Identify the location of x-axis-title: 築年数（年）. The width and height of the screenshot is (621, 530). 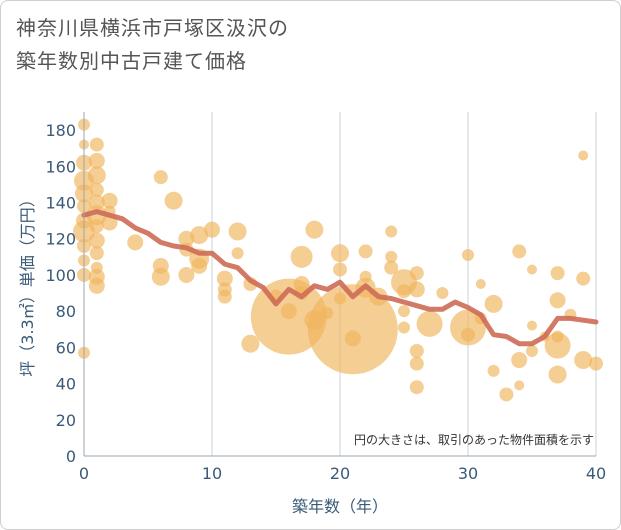
(340, 506).